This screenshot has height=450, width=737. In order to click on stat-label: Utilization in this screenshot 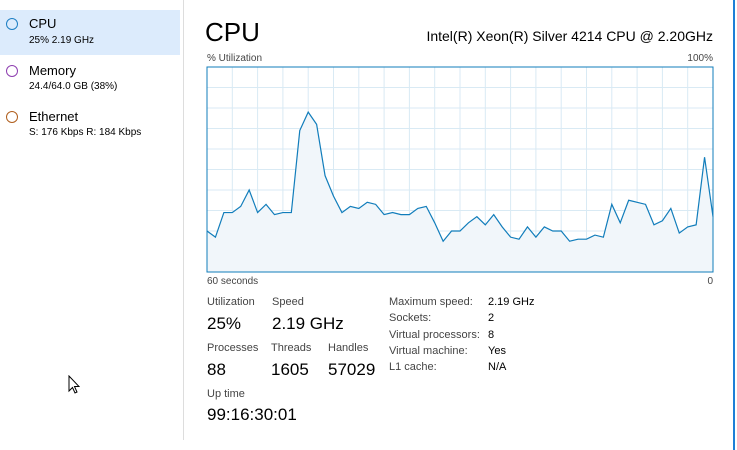, I will do `click(231, 302)`.